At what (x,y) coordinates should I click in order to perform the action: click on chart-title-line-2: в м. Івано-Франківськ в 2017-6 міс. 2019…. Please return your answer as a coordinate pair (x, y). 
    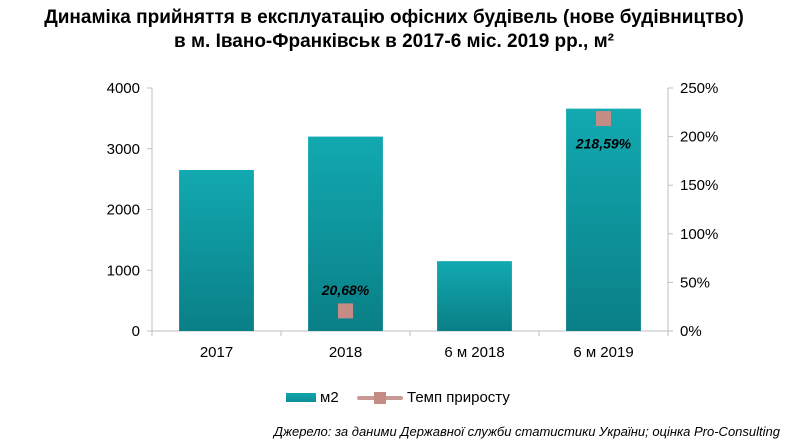
    Looking at the image, I should click on (394, 41).